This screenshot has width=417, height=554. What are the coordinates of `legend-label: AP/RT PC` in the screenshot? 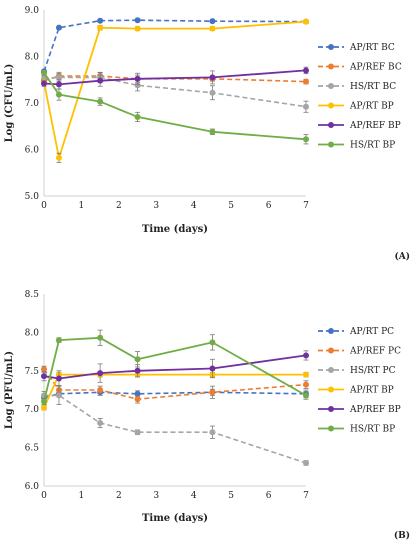 It's located at (371, 332).